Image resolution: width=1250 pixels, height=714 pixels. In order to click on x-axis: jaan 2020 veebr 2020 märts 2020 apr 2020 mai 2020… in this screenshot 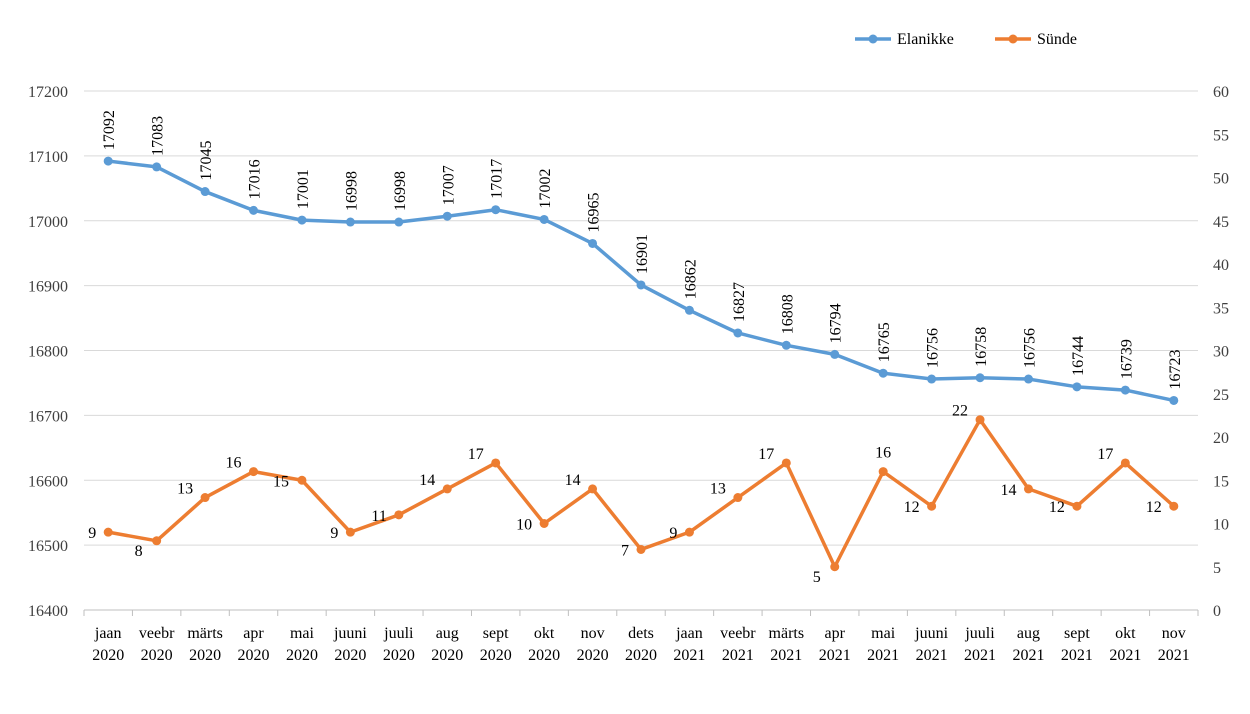, I will do `click(641, 637)`.